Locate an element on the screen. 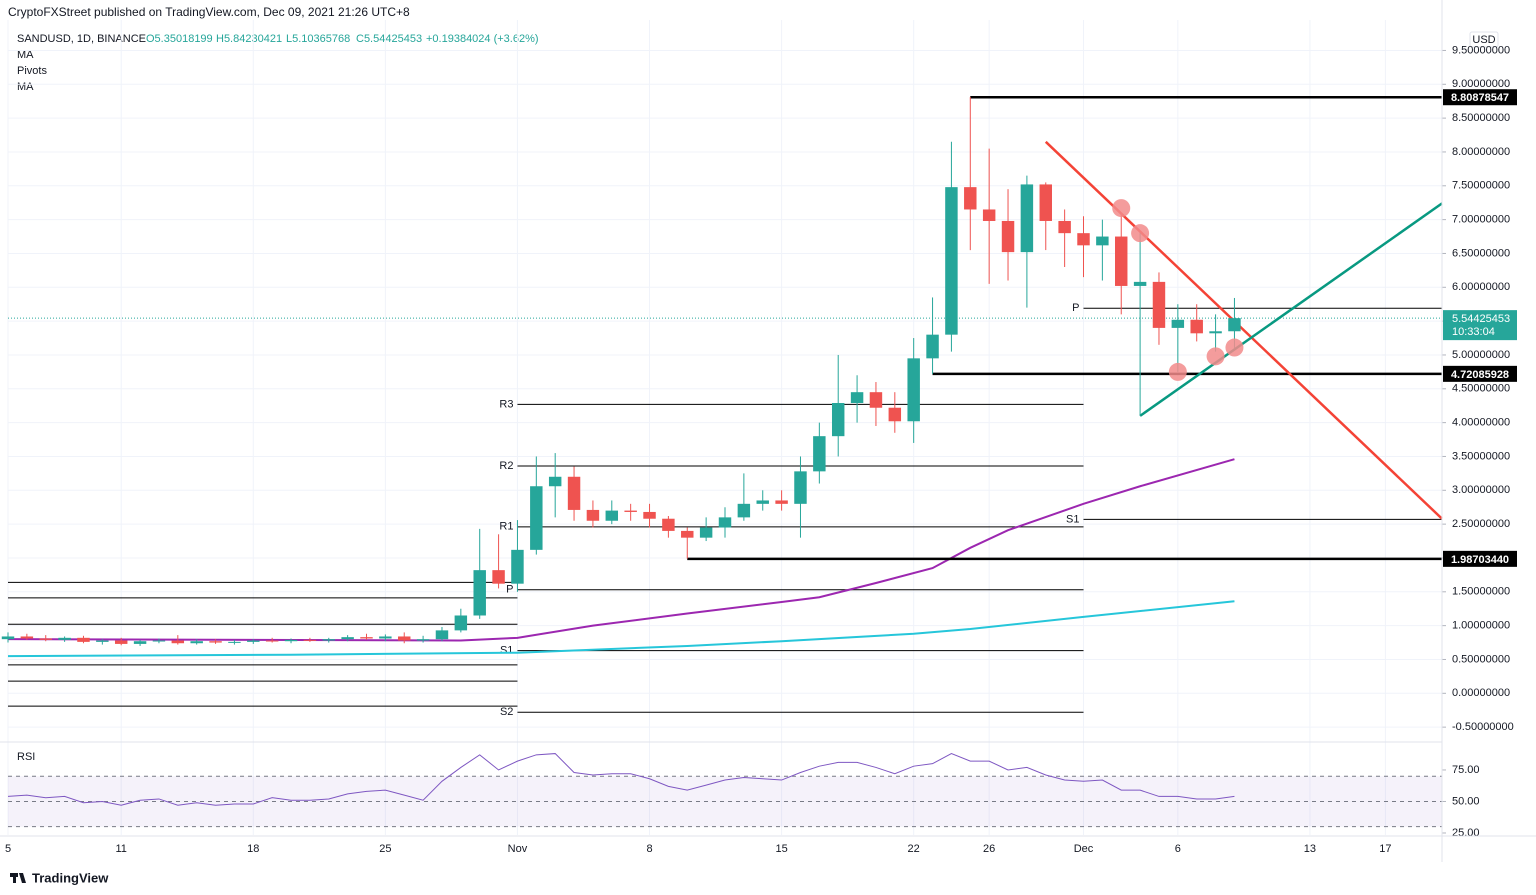  y-tick-label: 9.50000000 is located at coordinates (1481, 50).